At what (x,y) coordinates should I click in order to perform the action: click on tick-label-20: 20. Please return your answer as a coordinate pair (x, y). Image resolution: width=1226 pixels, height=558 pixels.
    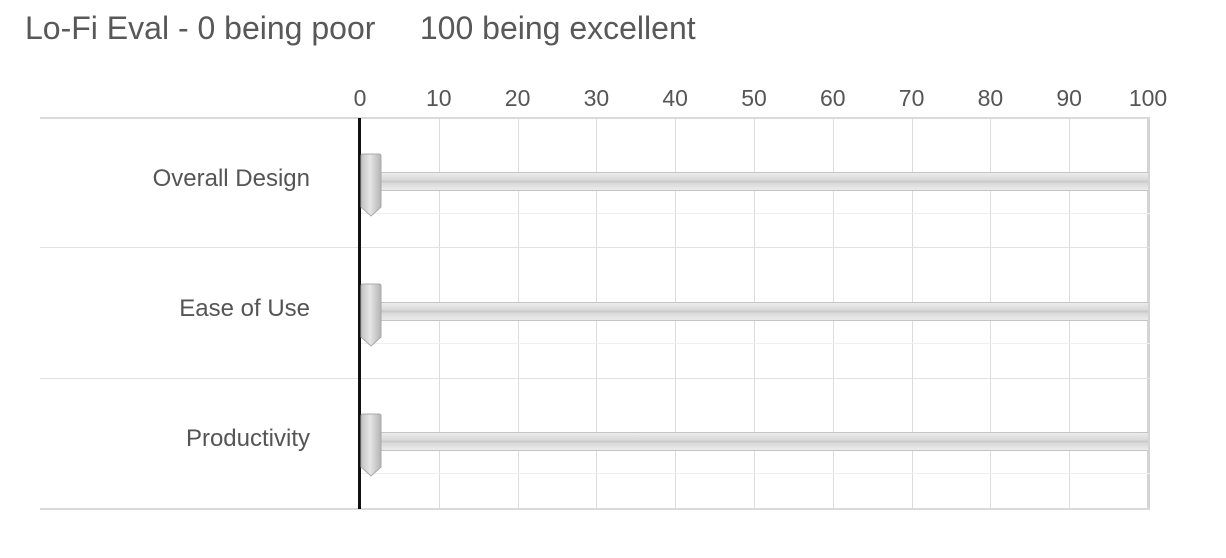
    Looking at the image, I should click on (517, 98).